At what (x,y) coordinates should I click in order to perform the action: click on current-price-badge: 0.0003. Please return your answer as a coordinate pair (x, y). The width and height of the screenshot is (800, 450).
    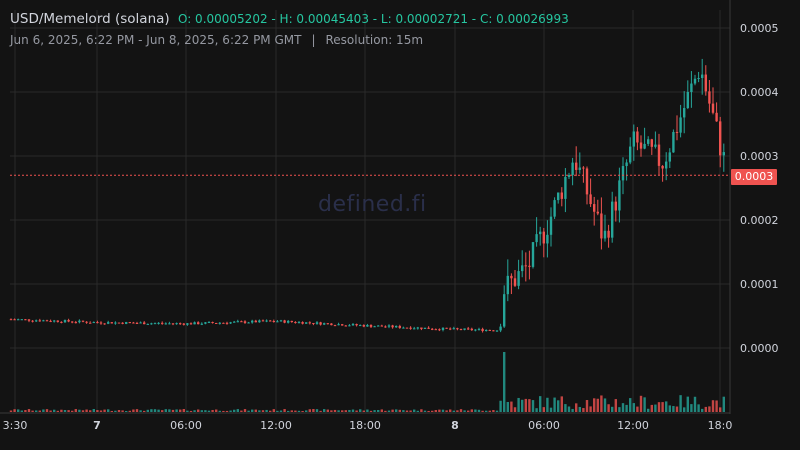
    Looking at the image, I should click on (754, 177).